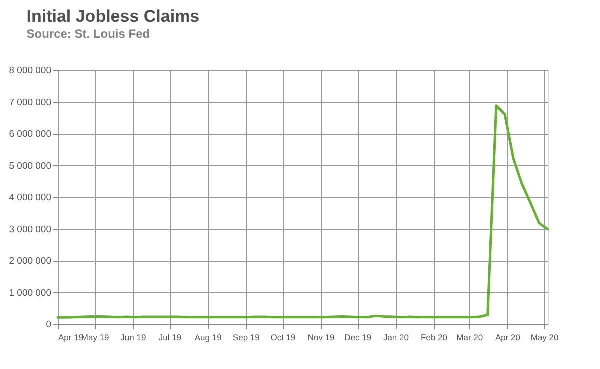  What do you see at coordinates (508, 337) in the screenshot?
I see `x-tick-label: Apr 20` at bounding box center [508, 337].